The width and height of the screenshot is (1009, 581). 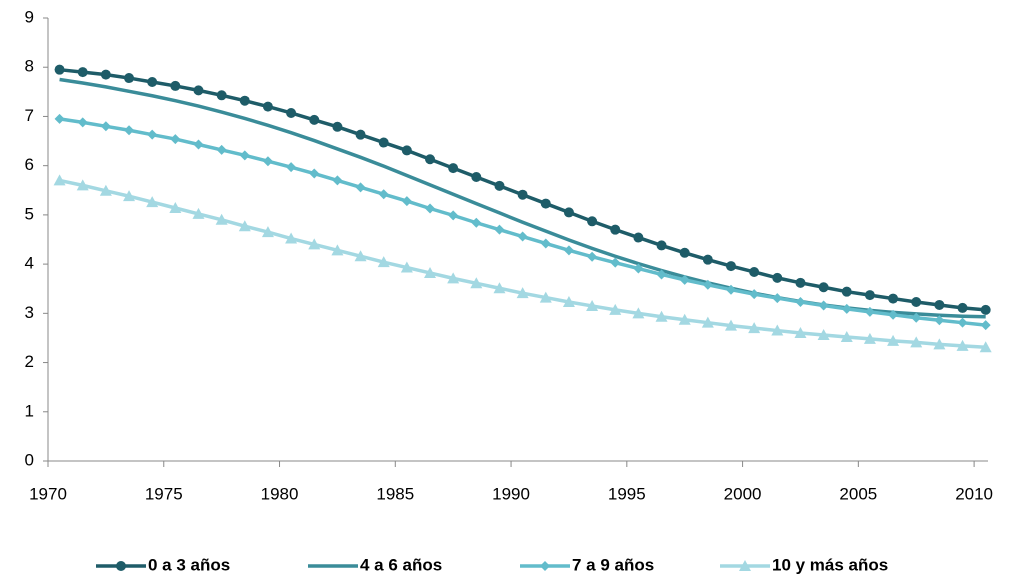 I want to click on y-tick-label: 4, so click(x=29, y=263).